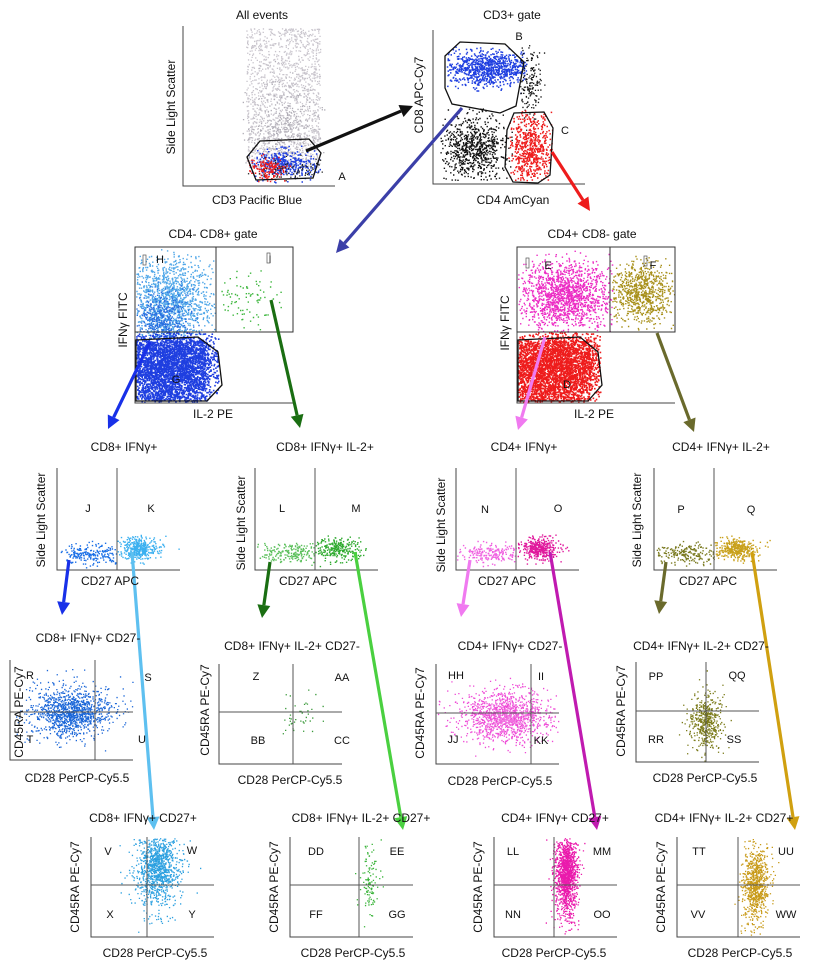 The image size is (814, 967). I want to click on q3-gate-label-JJ: JJ, so click(453, 740).